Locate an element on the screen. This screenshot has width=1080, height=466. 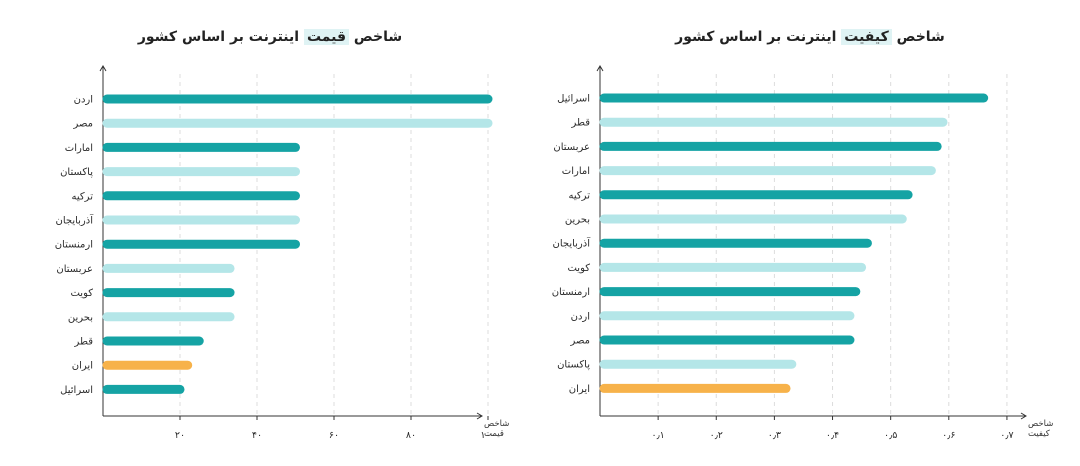
x-tick-label: ۰٫۳ is located at coordinates (774, 435).